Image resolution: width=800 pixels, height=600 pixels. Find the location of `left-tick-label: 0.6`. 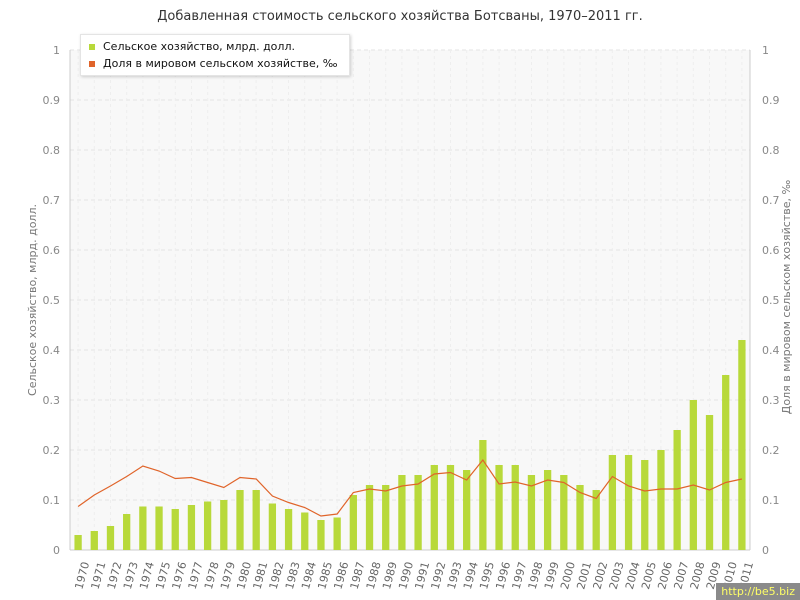

left-tick-label: 0.6 is located at coordinates (52, 250).